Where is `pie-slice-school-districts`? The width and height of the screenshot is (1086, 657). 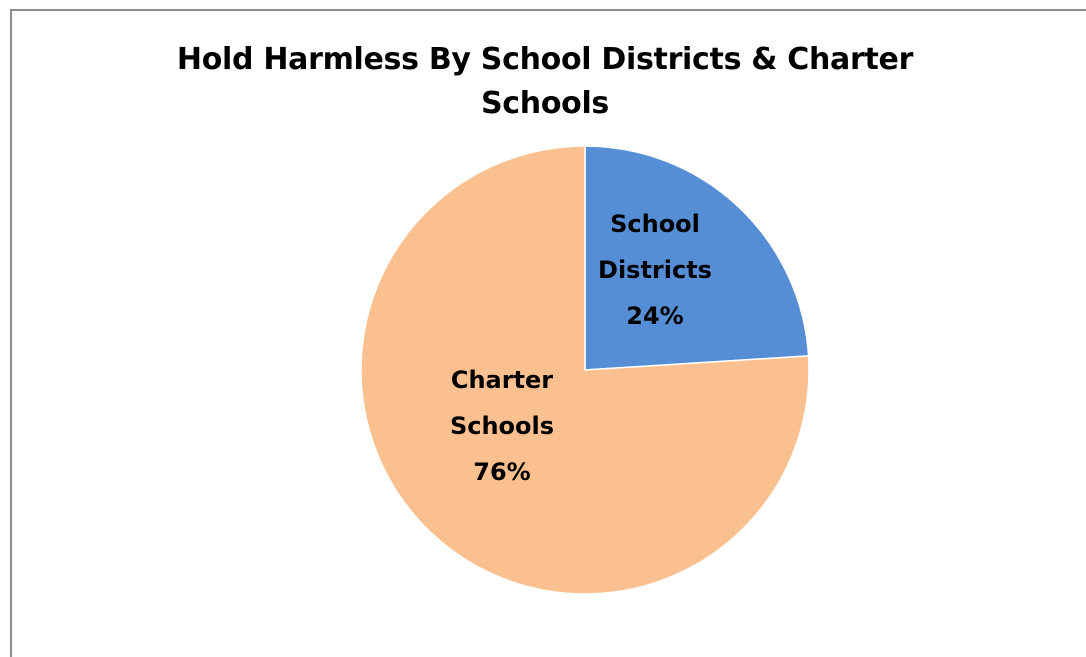
pie-slice-school-districts is located at coordinates (697, 258).